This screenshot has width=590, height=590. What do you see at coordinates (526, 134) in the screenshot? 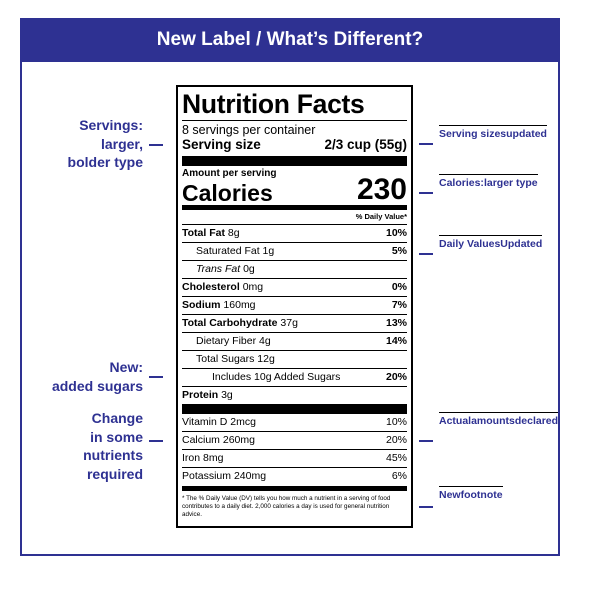
I see `annotation-line: updated` at bounding box center [526, 134].